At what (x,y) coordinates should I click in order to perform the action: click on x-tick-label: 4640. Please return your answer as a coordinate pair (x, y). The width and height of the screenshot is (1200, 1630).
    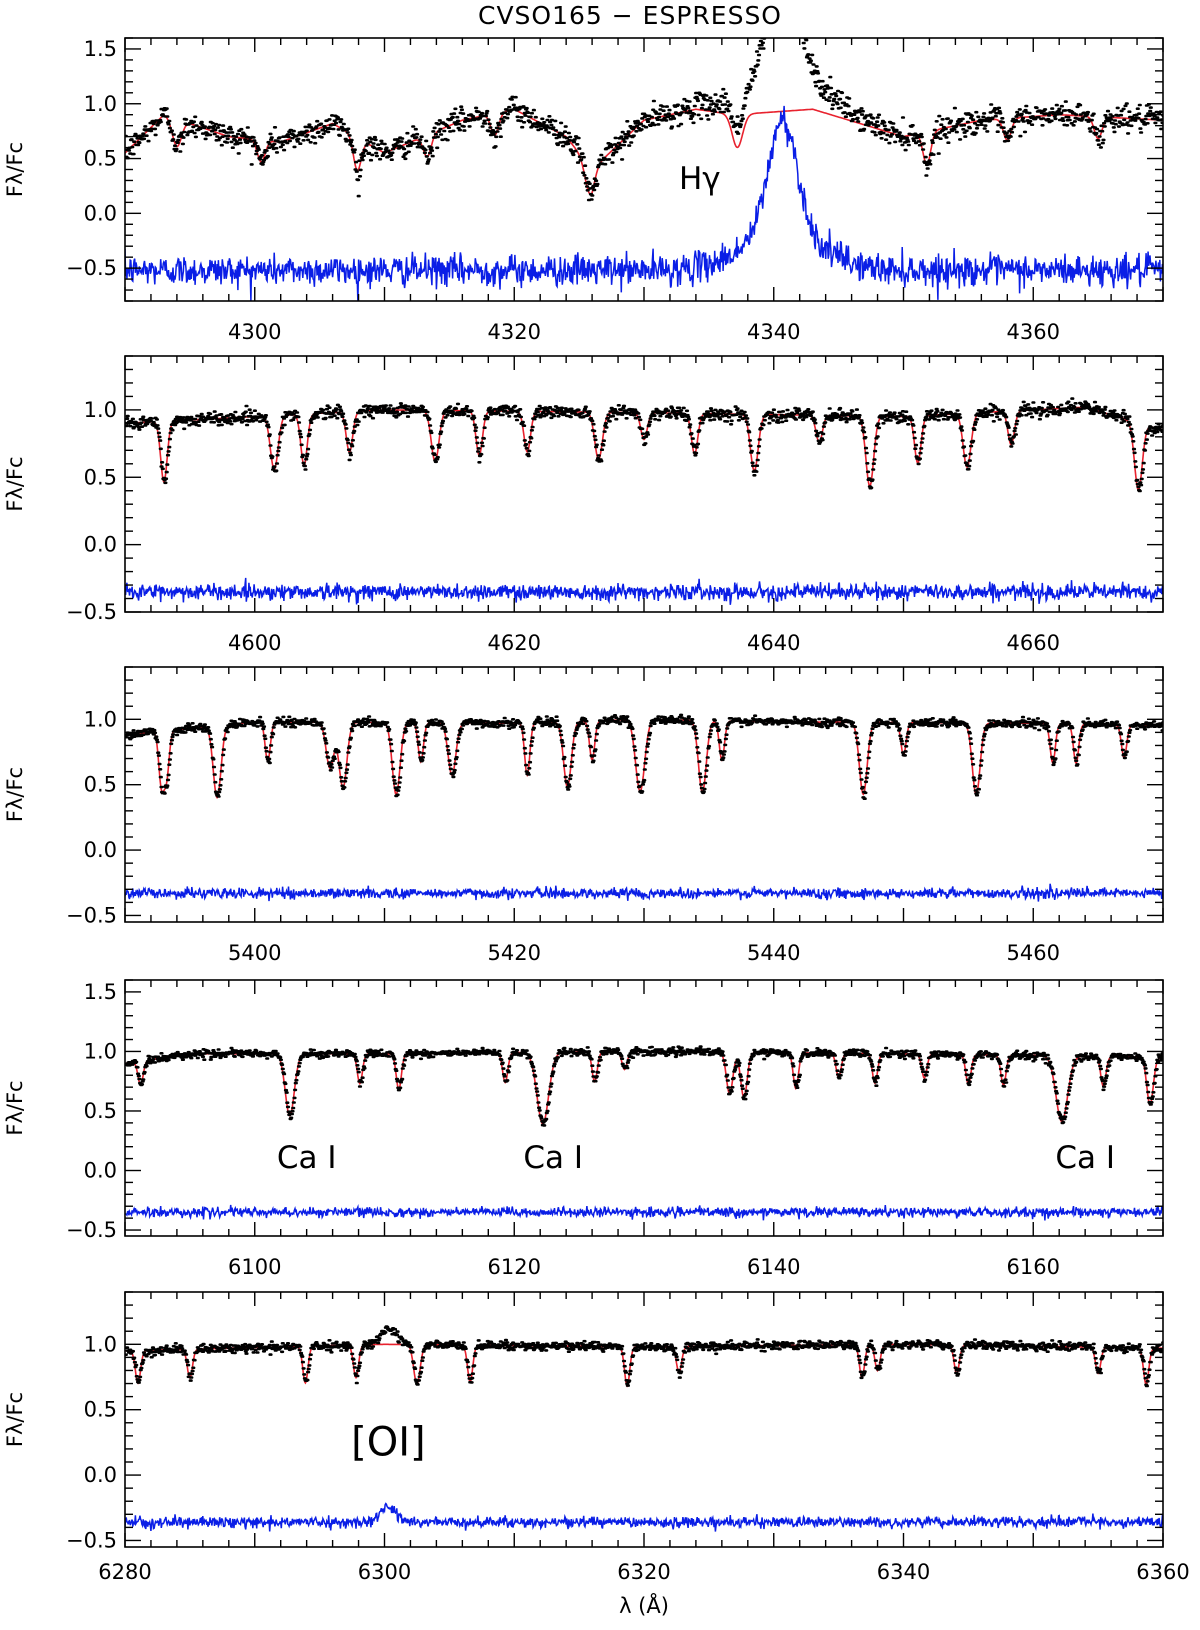
    Looking at the image, I should click on (773, 643).